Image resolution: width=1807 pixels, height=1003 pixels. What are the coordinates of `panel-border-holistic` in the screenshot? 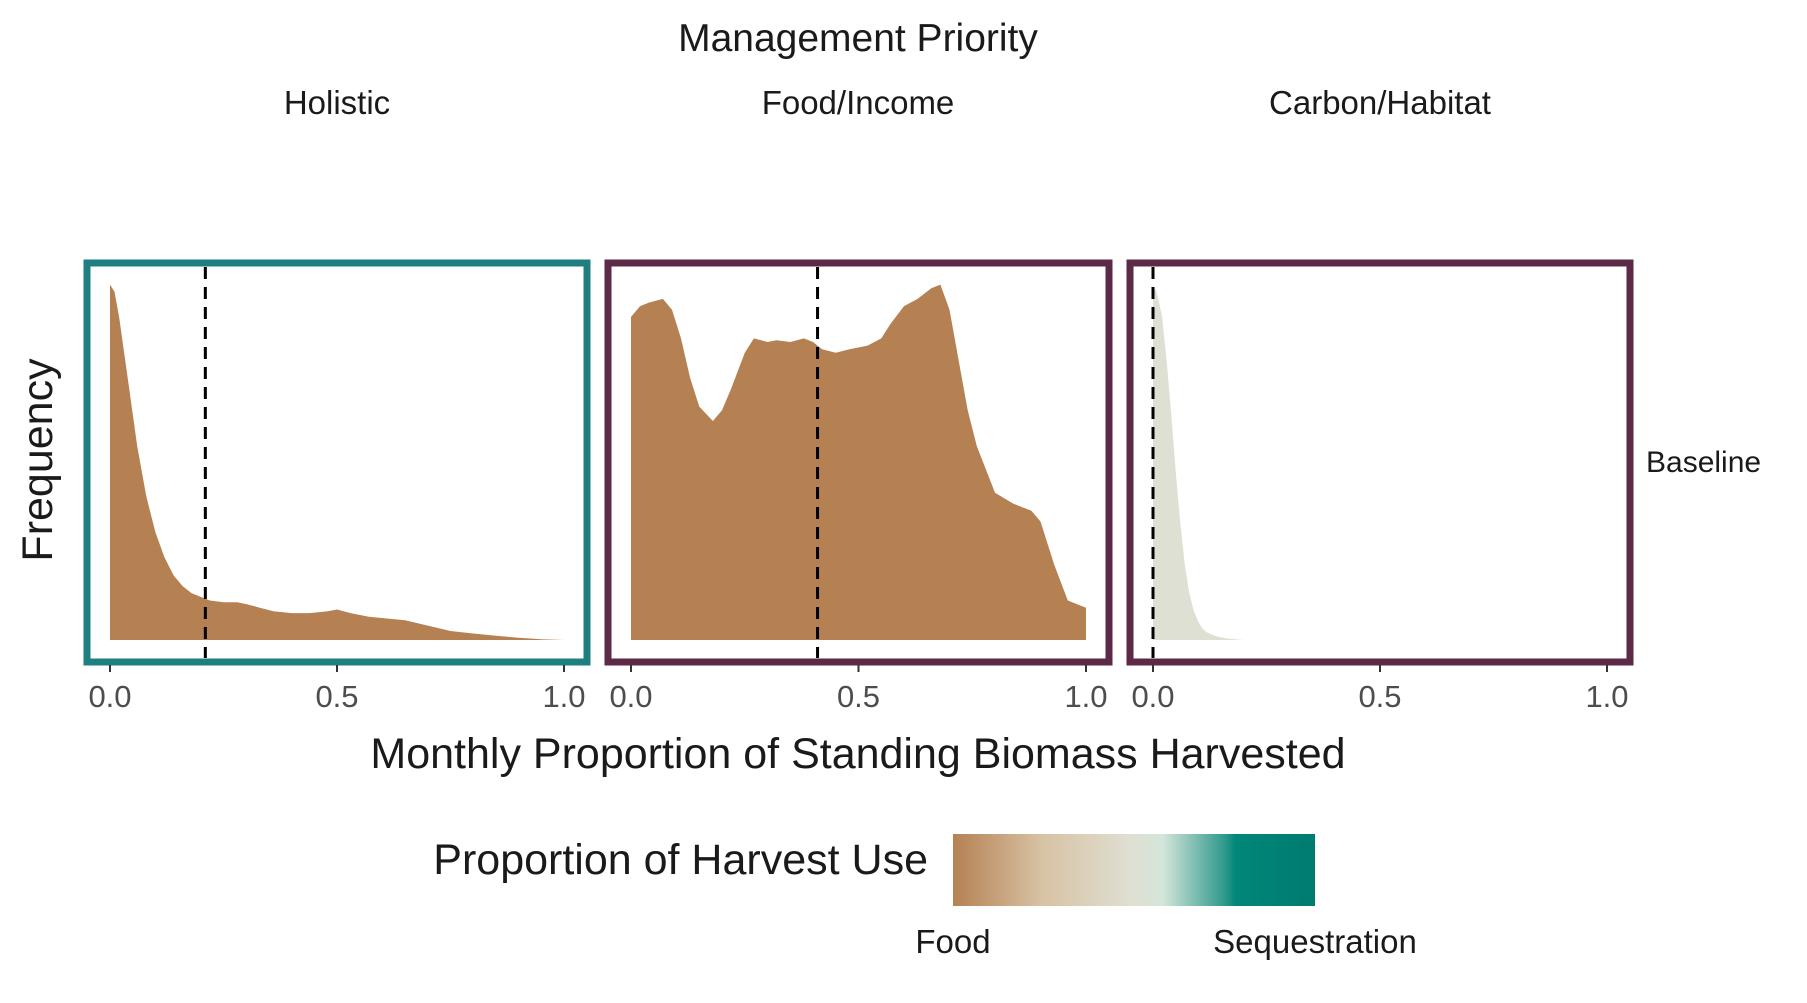 It's located at (337, 462).